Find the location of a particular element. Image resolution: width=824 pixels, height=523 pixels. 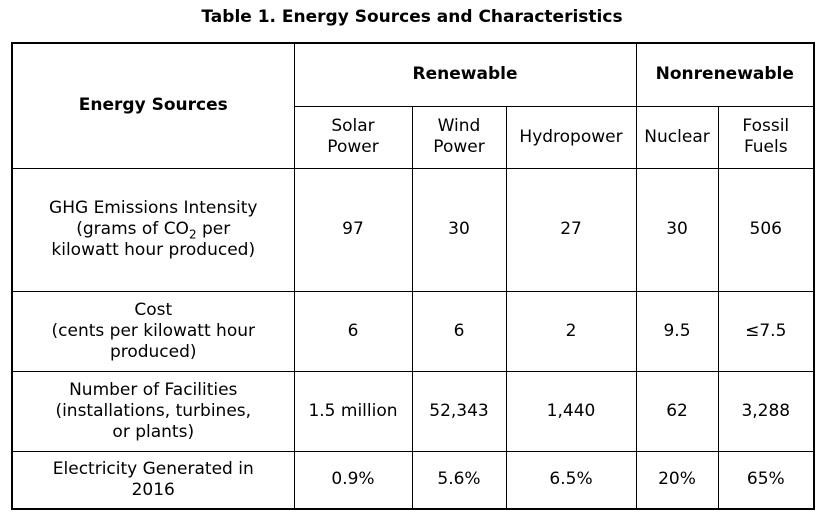

table-cell: 0.9% is located at coordinates (353, 480).